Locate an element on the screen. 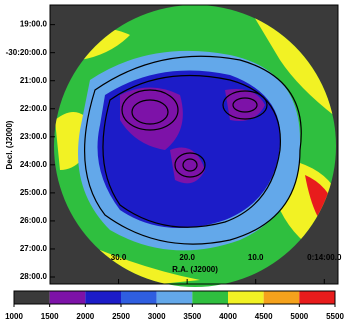 This screenshot has width=349, height=325. y-axis-label: Decl. (J2000) is located at coordinates (9, 144).